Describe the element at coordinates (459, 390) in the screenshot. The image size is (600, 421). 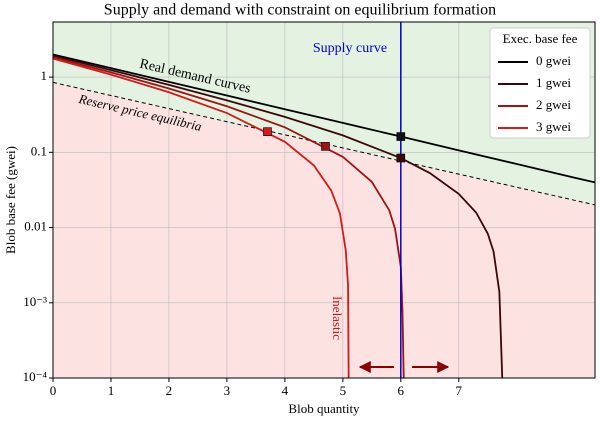
I see `x-tick-label: 7` at that location.